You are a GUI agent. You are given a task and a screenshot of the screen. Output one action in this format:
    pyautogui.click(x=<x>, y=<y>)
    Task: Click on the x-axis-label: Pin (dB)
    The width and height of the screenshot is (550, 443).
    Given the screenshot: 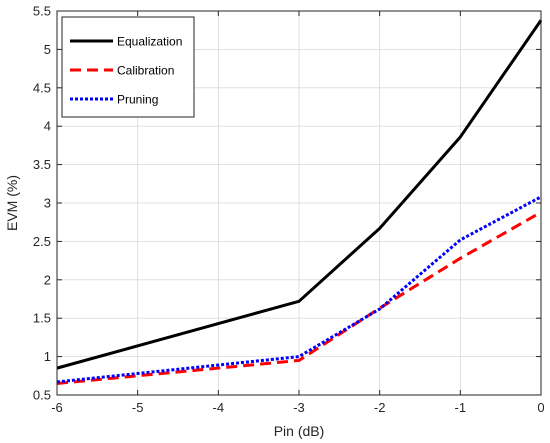 What is the action you would take?
    pyautogui.click(x=299, y=431)
    